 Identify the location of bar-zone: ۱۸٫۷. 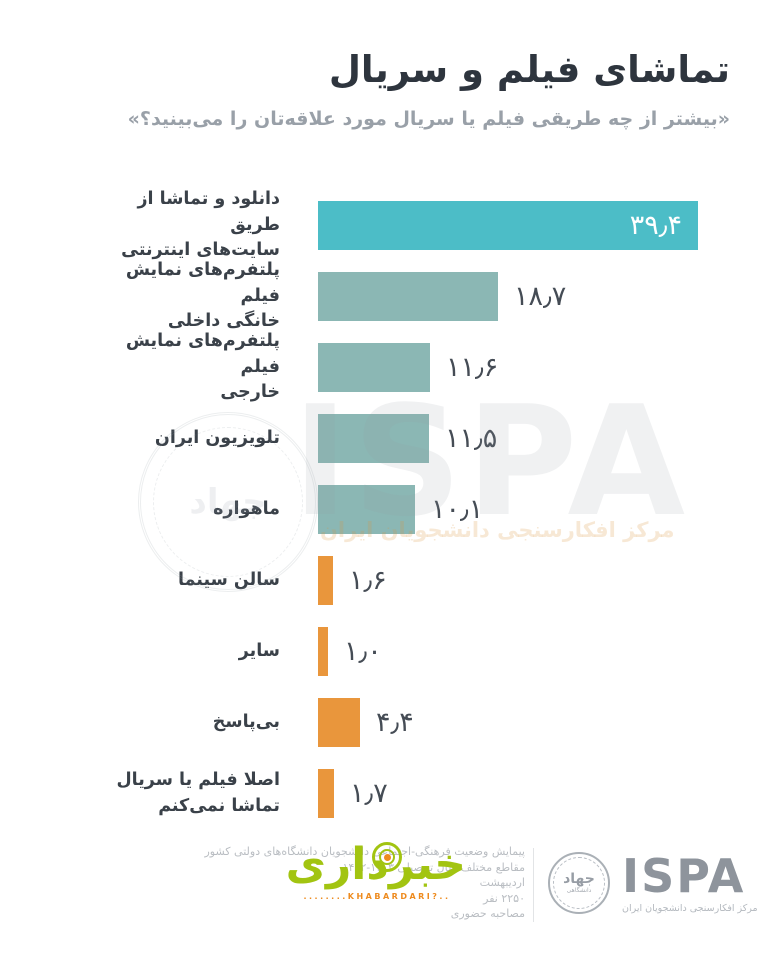
(543, 296).